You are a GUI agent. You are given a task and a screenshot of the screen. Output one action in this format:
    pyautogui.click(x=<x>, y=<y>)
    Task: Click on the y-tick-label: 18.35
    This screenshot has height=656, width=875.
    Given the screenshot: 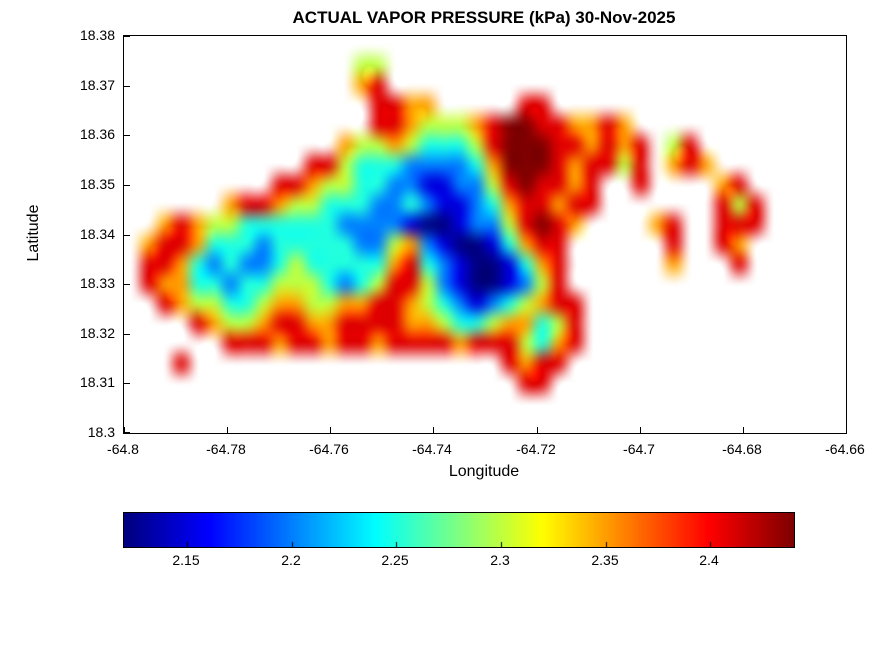 What is the action you would take?
    pyautogui.click(x=97, y=184)
    